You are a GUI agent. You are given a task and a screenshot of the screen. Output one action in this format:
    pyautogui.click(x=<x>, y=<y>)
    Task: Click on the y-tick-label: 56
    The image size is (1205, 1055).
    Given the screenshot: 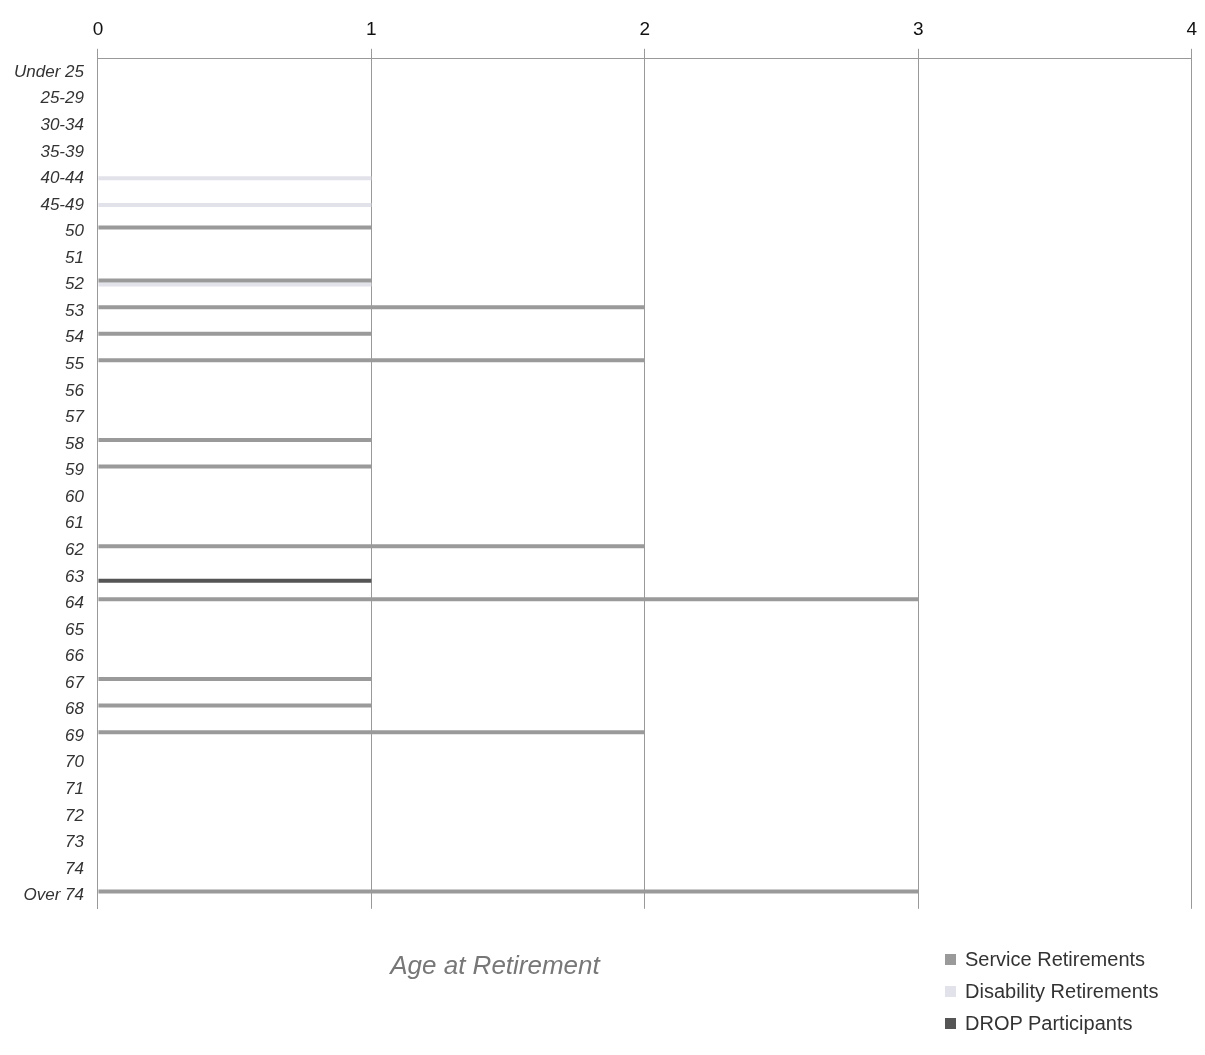 What is the action you would take?
    pyautogui.click(x=75, y=390)
    